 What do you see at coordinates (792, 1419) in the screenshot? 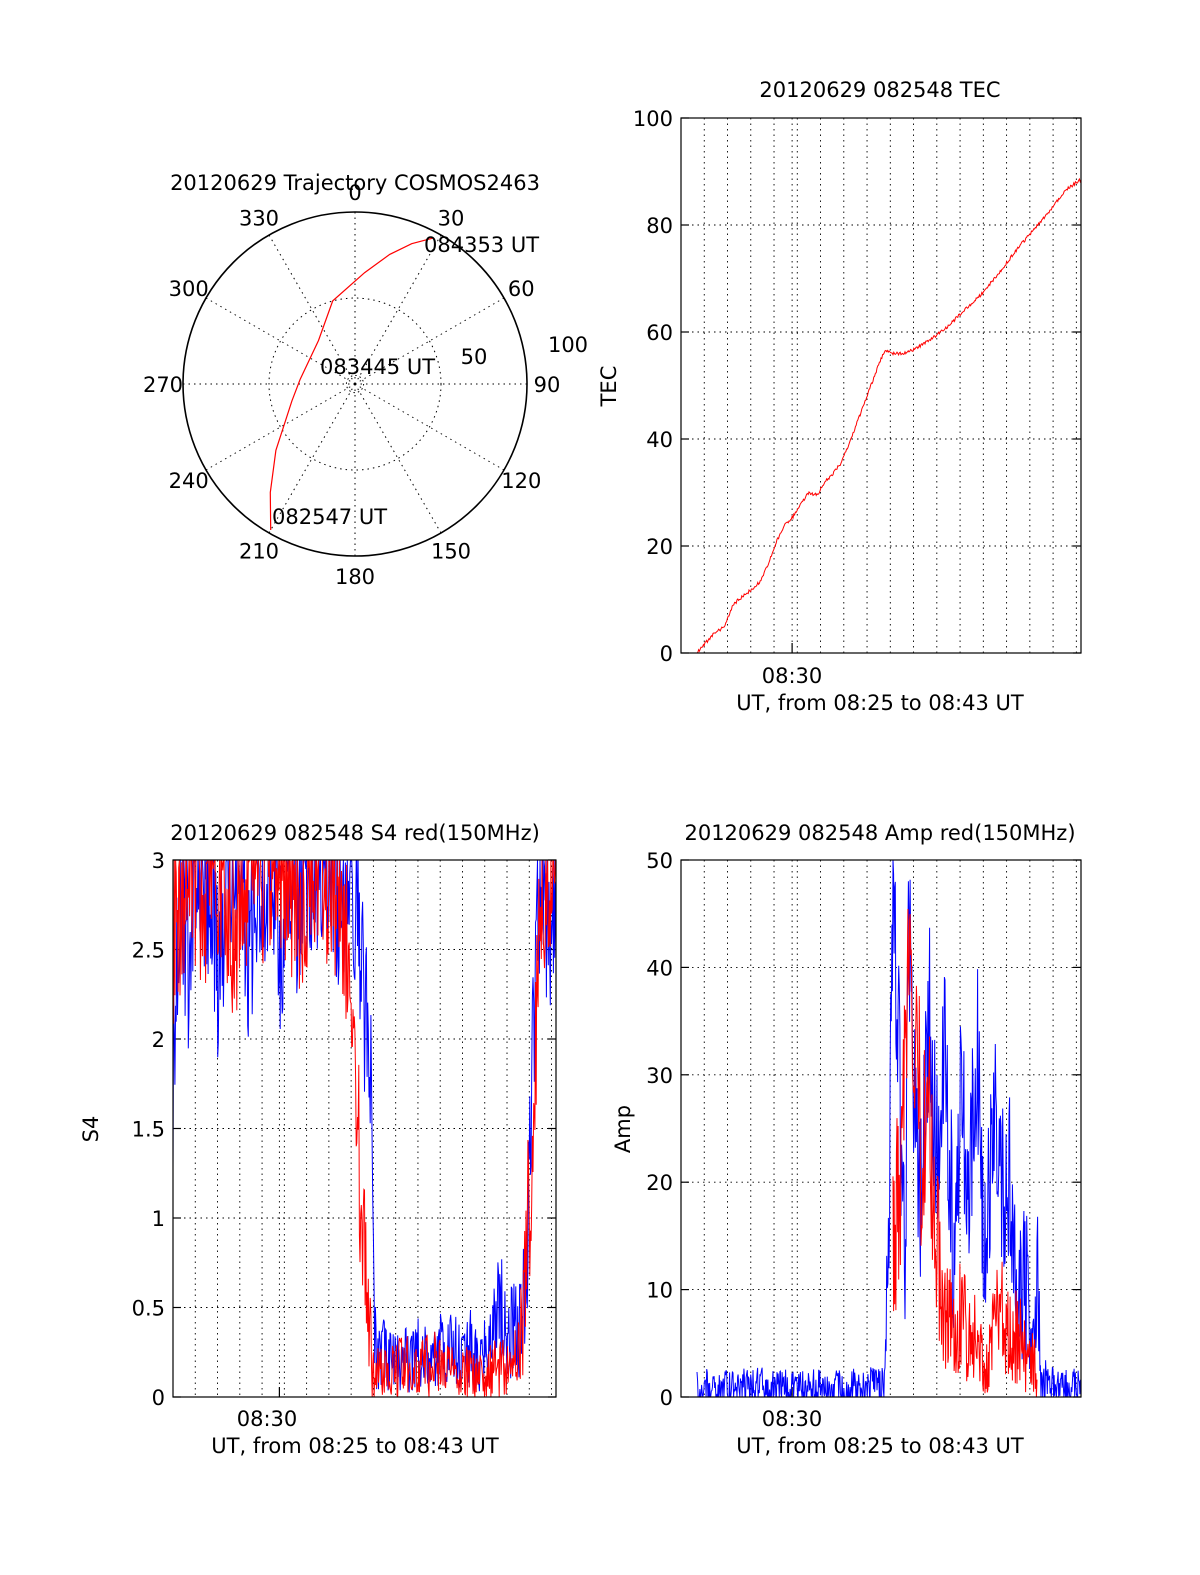
I see `amp-x-tick-label: 08:30` at bounding box center [792, 1419].